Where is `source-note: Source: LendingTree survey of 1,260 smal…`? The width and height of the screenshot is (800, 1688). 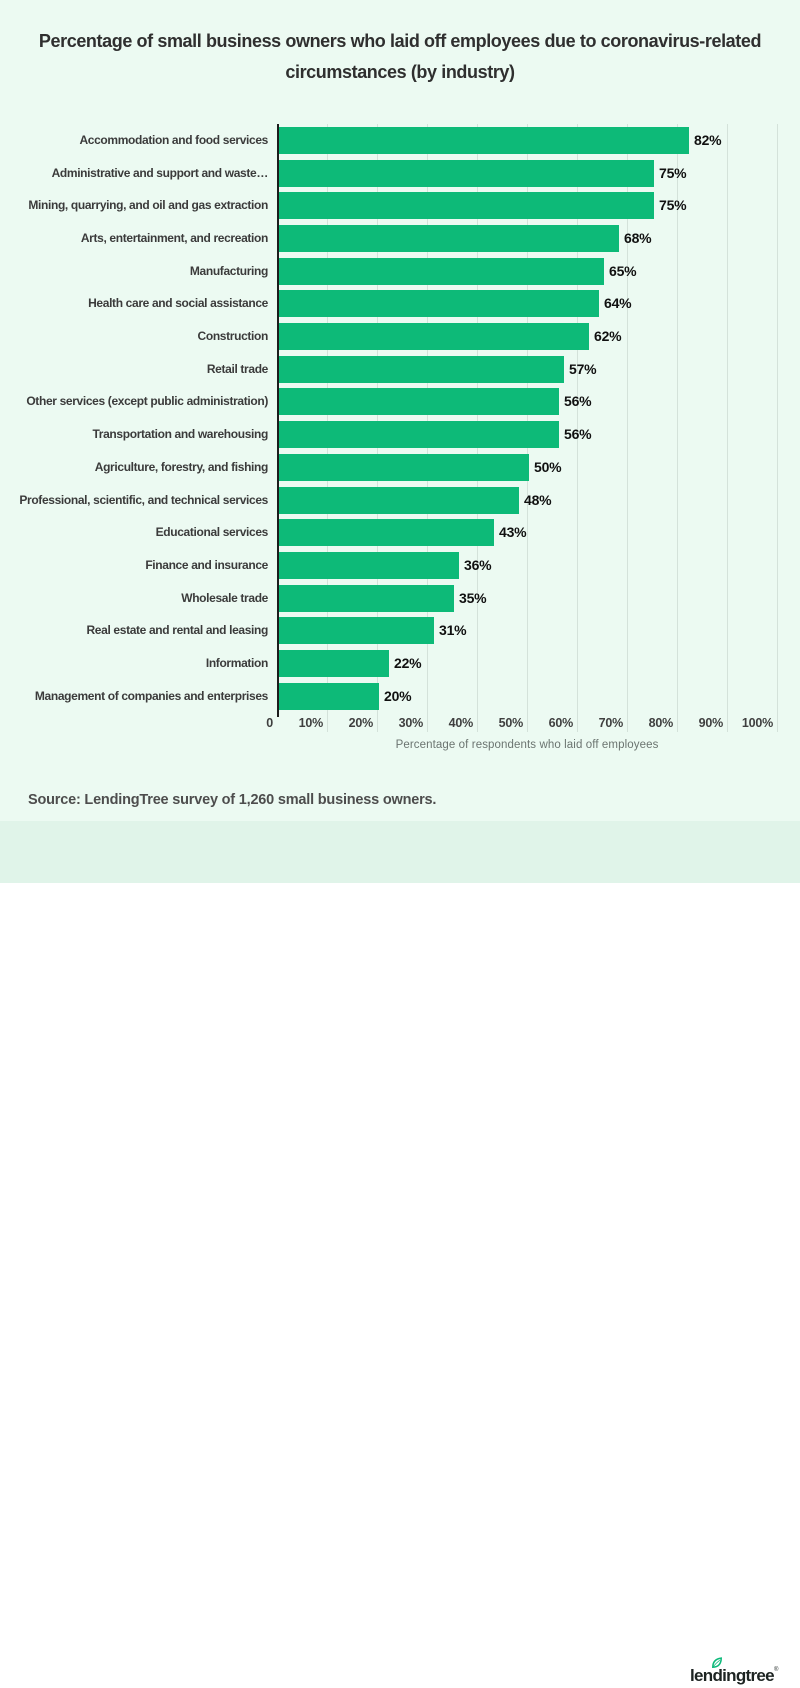
source-note: Source: LendingTree survey of 1,260 smal… is located at coordinates (232, 800).